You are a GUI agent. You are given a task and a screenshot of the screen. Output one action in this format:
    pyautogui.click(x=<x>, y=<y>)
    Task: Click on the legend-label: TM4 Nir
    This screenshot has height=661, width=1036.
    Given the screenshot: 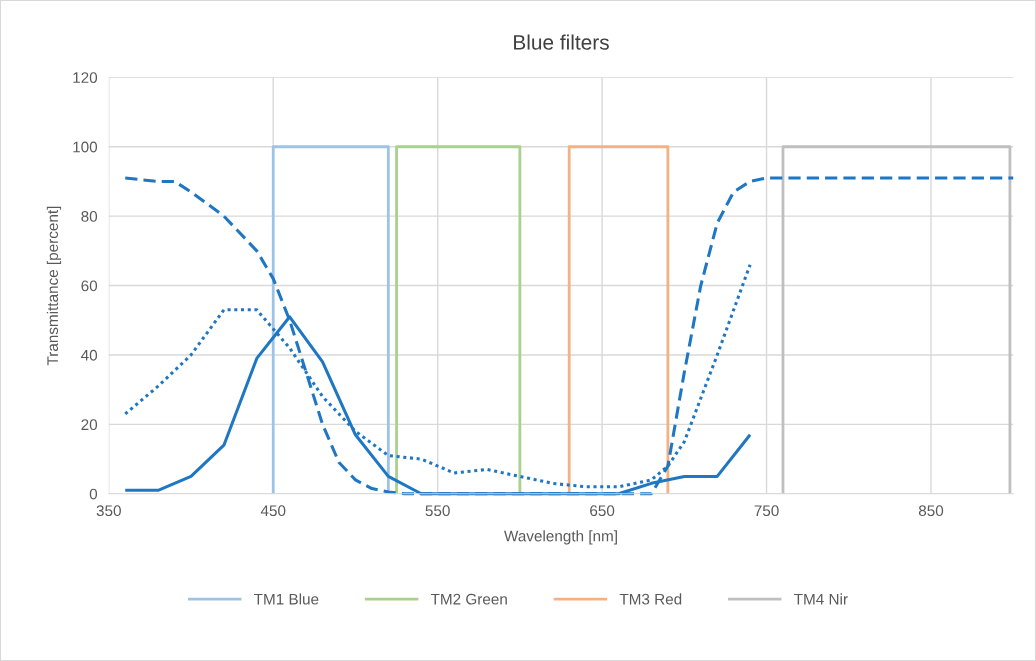 What is the action you would take?
    pyautogui.click(x=821, y=599)
    